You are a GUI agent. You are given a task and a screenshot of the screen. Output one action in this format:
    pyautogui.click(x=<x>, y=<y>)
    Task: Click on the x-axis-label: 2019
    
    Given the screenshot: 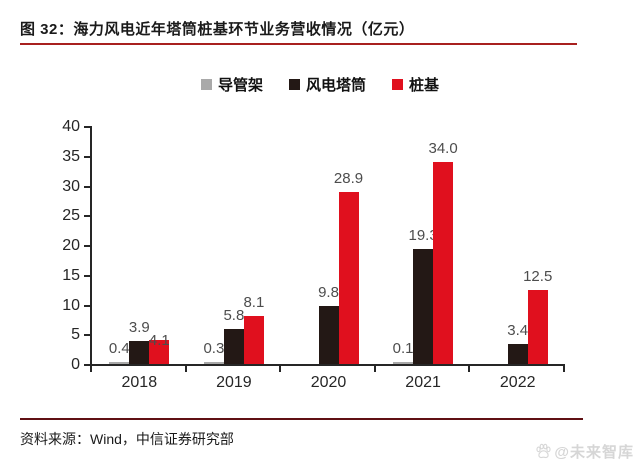 What is the action you would take?
    pyautogui.click(x=234, y=382)
    